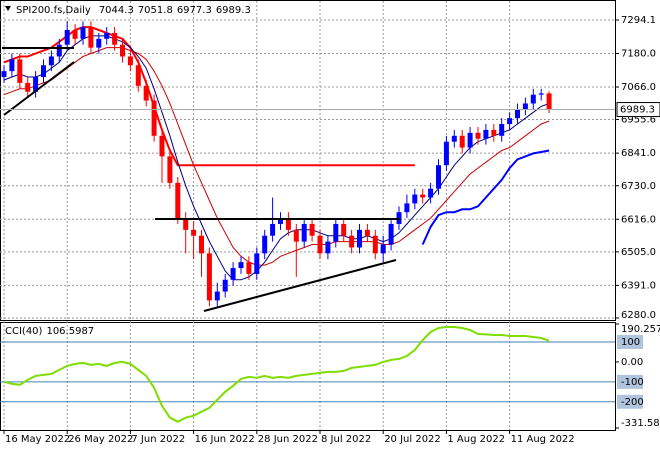 This screenshot has height=450, width=660. What do you see at coordinates (194, 10) in the screenshot?
I see `last-low: 6977.3` at bounding box center [194, 10].